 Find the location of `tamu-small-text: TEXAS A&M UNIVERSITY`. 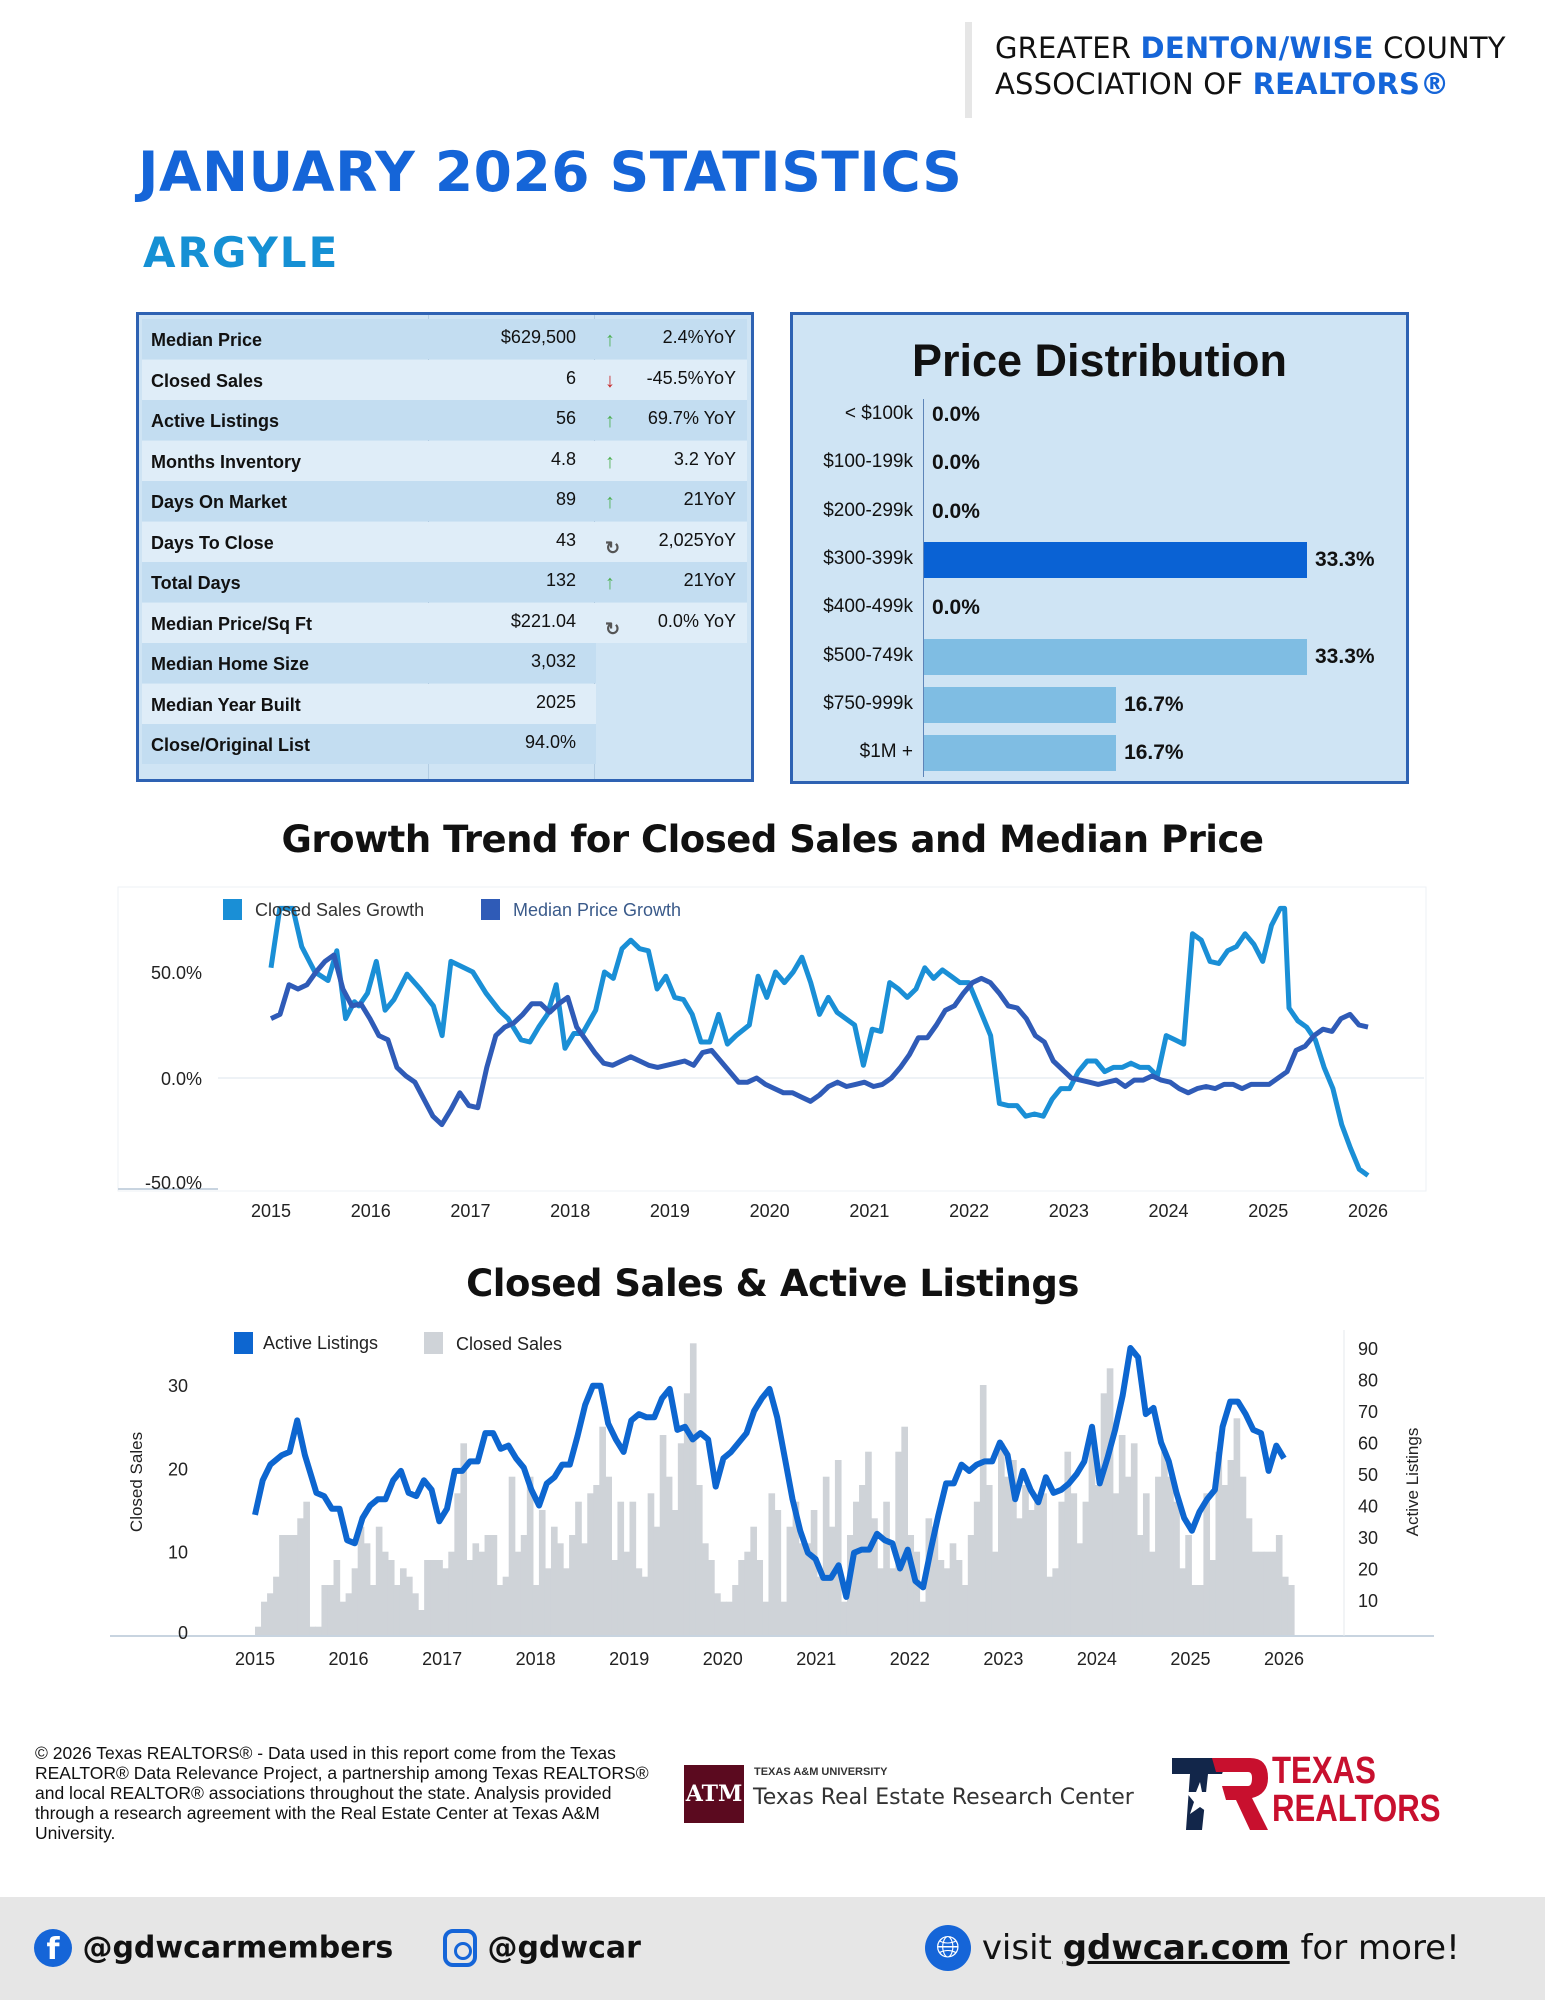

tamu-small-text: TEXAS A&M UNIVERSITY is located at coordinates (821, 1772).